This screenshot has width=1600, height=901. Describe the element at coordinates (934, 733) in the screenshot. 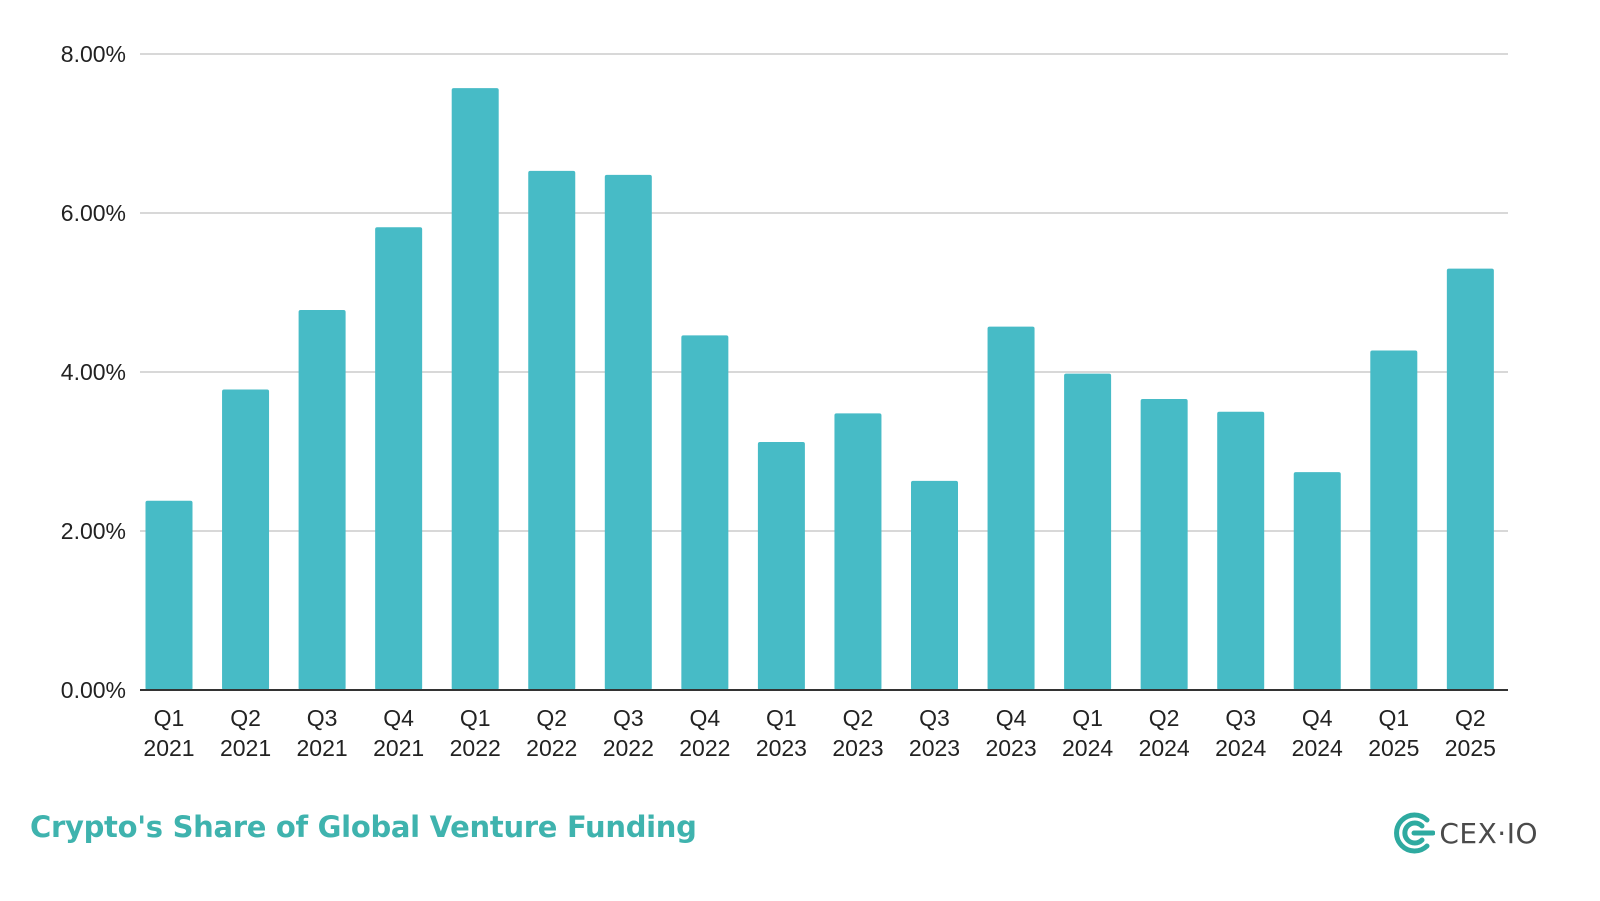

I see `x-tick-label: Q3 2023` at that location.